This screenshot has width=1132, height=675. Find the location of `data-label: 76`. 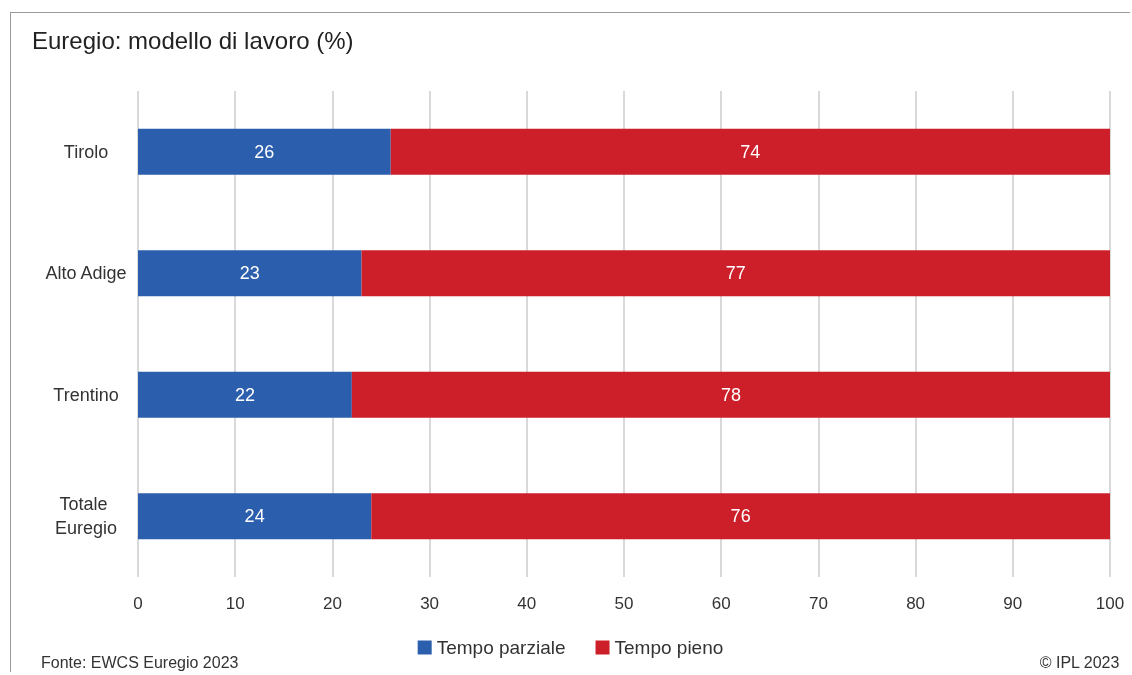

data-label: 76 is located at coordinates (740, 516).